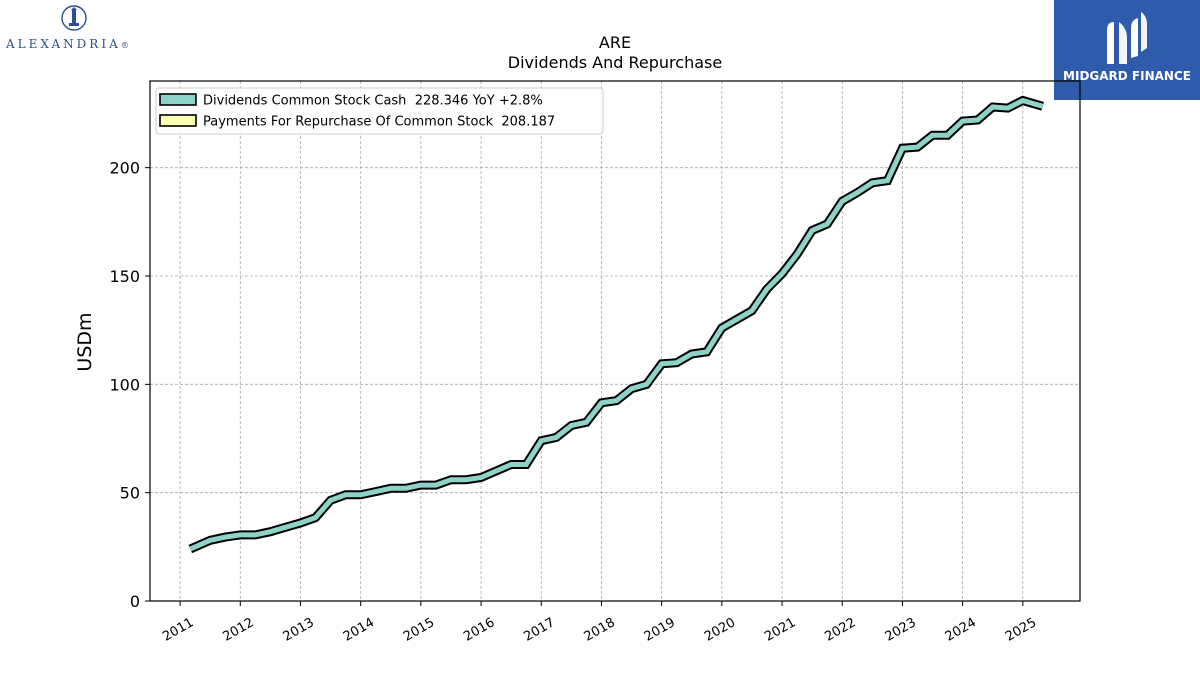  I want to click on y-tick-label: 150, so click(124, 276).